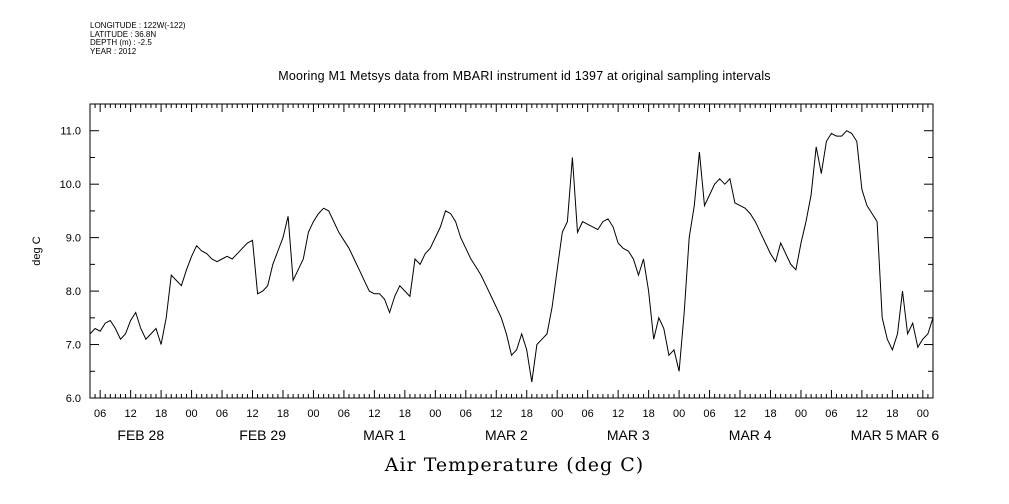 Image resolution: width=1009 pixels, height=504 pixels. What do you see at coordinates (123, 34) in the screenshot?
I see `latitude-label: LATITUDE : 36.8N` at bounding box center [123, 34].